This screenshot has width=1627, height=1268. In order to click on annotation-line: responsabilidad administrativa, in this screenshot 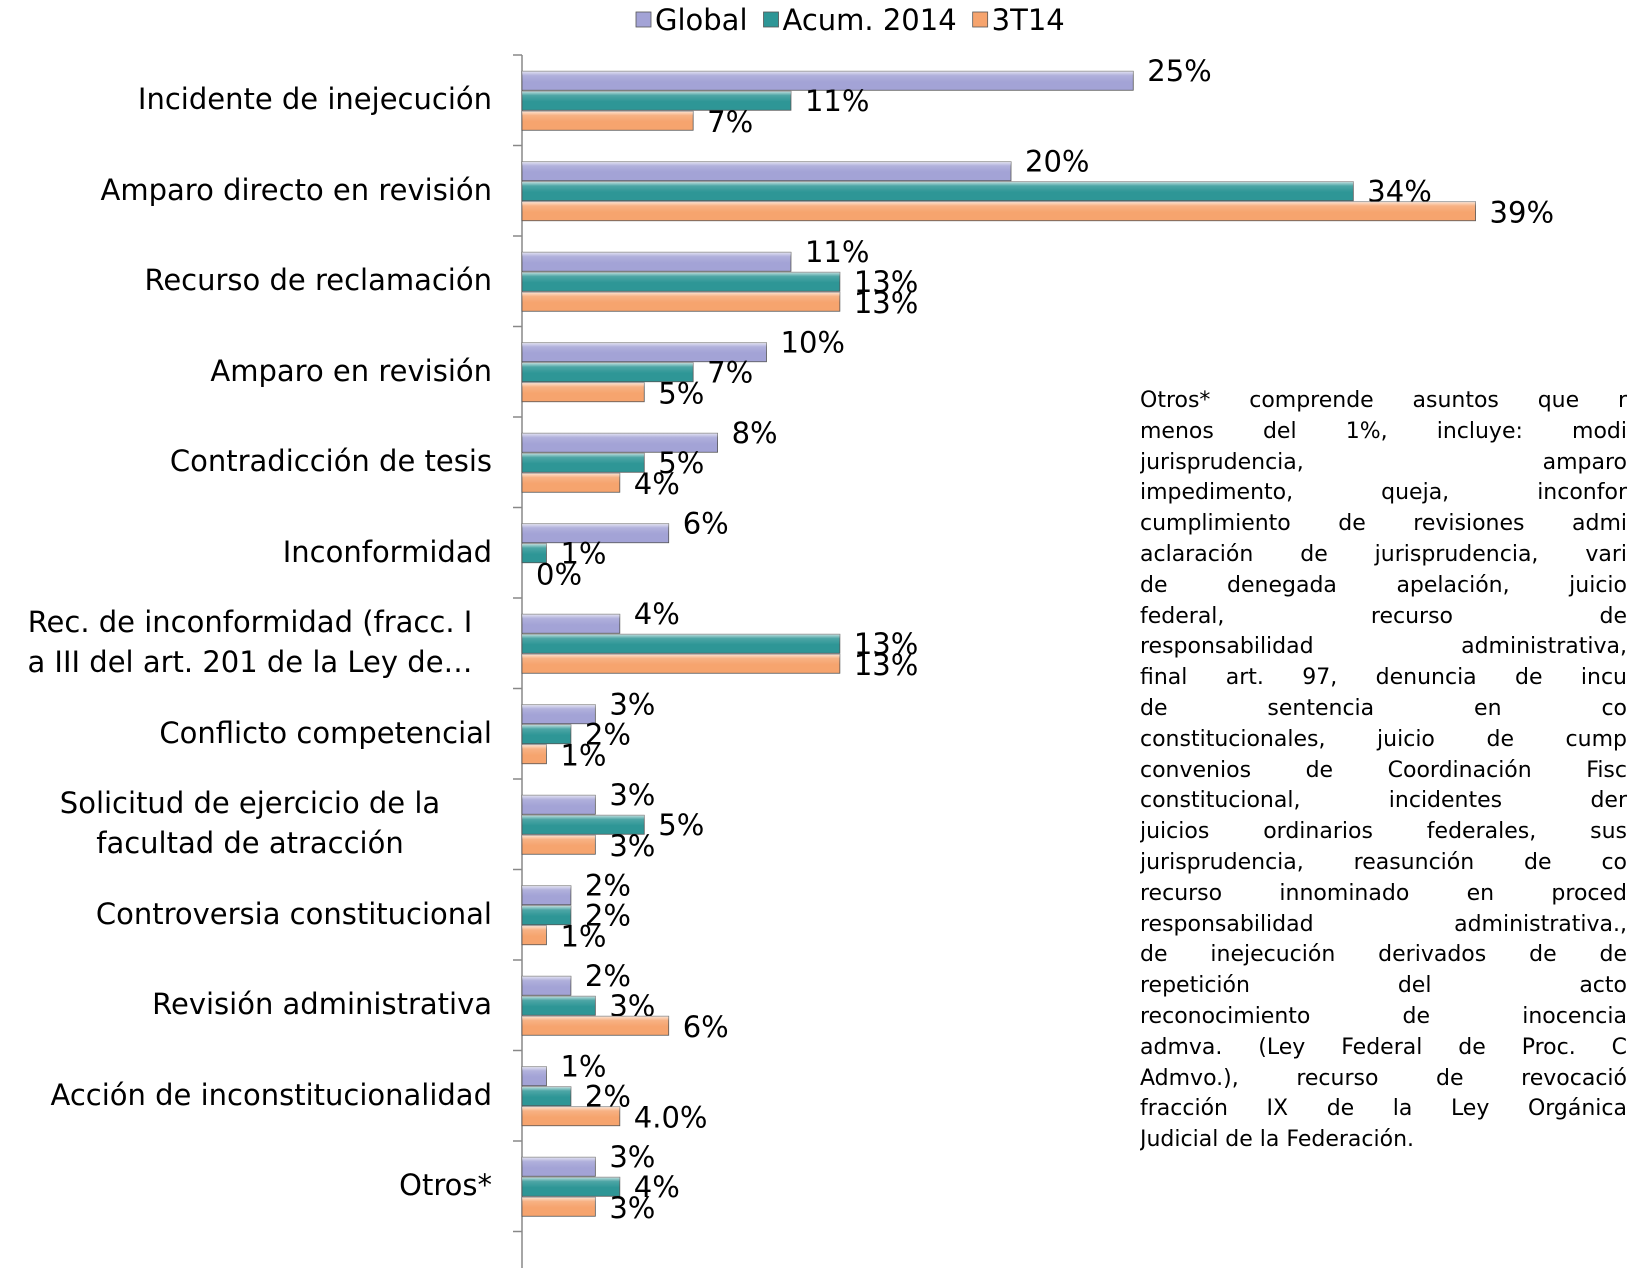, I will do `click(1383, 647)`.